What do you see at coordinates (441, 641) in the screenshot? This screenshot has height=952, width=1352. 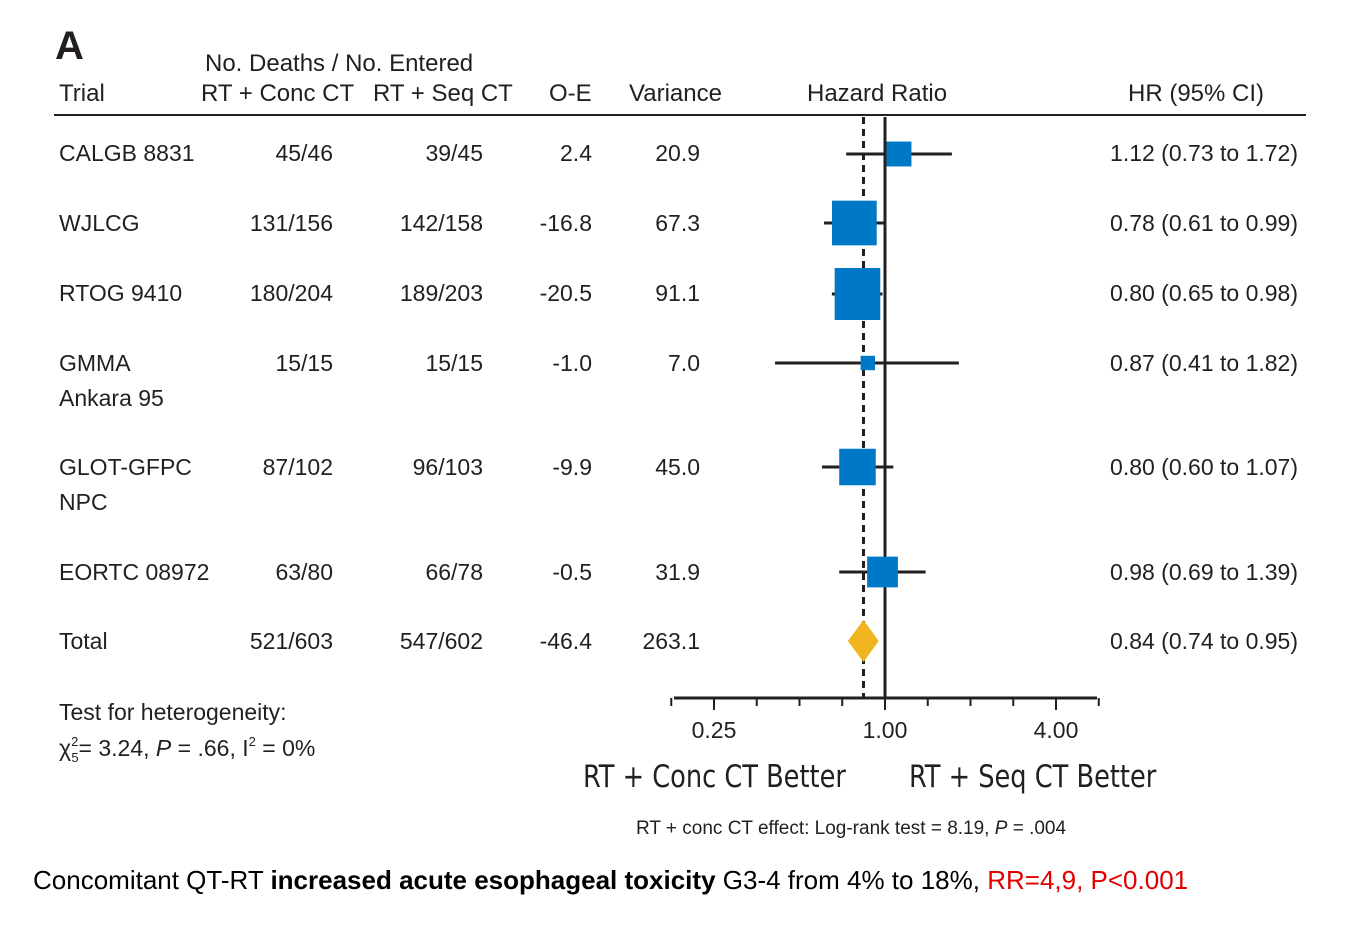 I see `seq-deaths: 547/602` at bounding box center [441, 641].